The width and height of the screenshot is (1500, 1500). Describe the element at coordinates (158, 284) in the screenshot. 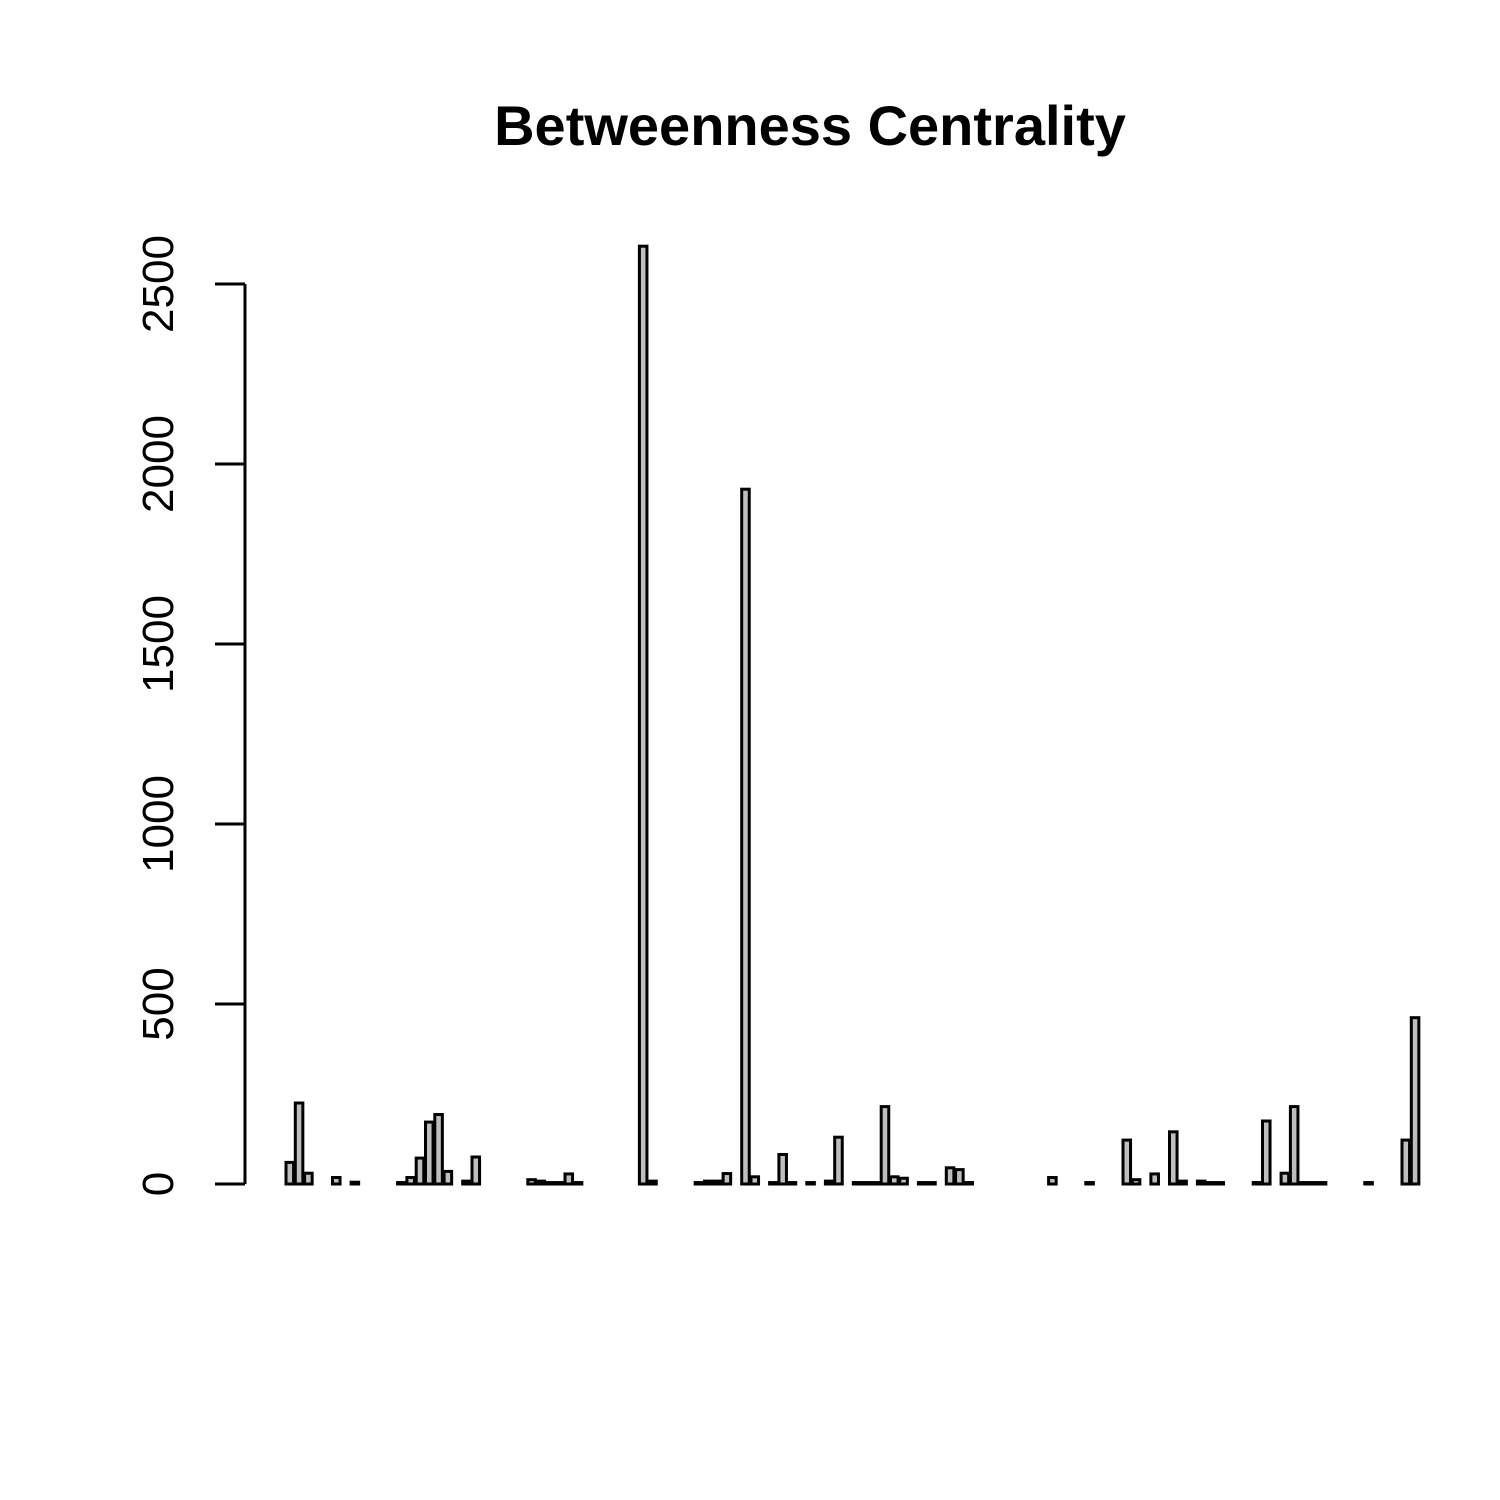

I see `y-tick-label: 2500` at that location.